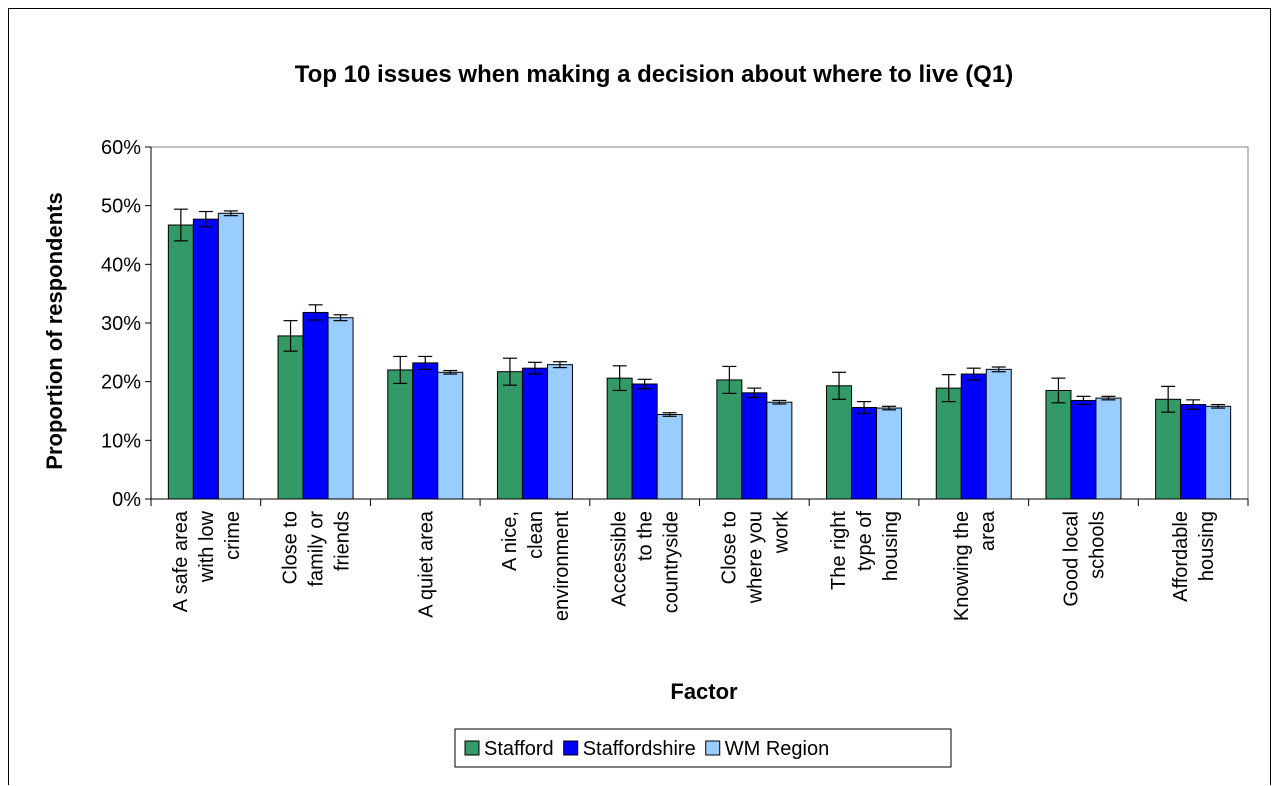  I want to click on x-tick-label: friends, so click(343, 541).